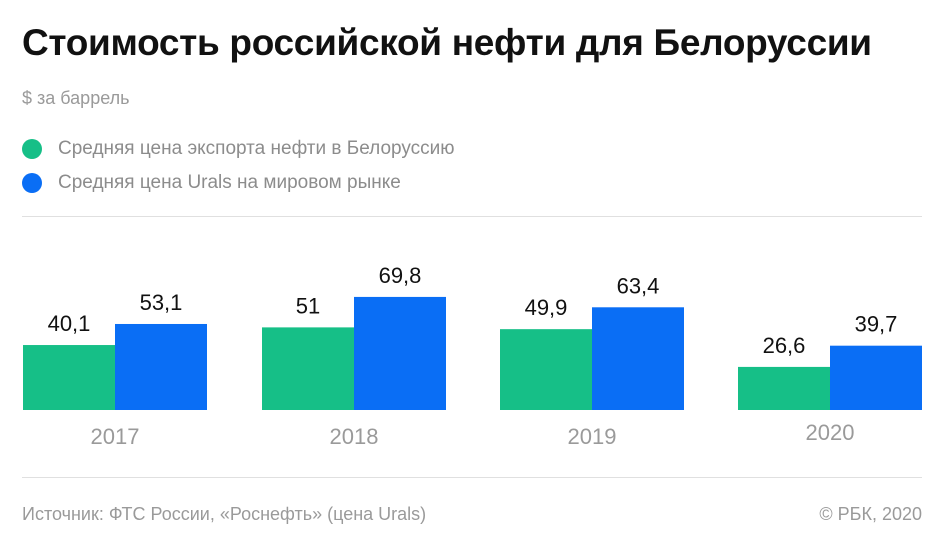 The height and width of the screenshot is (554, 945). I want to click on bottom-divider, so click(472, 477).